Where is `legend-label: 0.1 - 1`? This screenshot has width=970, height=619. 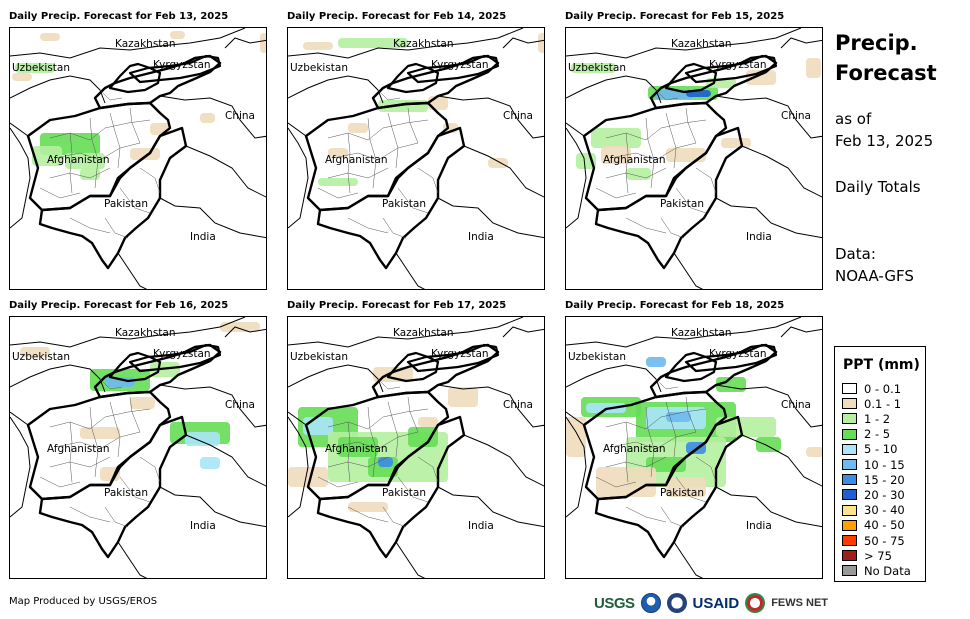 legend-label: 0.1 - 1 is located at coordinates (883, 403).